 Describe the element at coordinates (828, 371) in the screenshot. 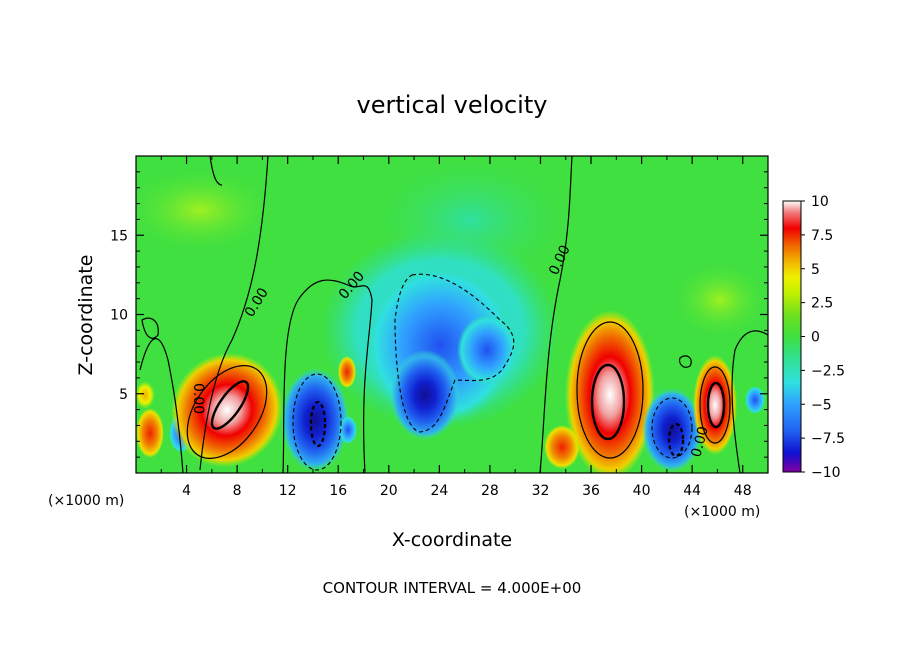

I see `colorbar-tick-label: −2.5` at that location.